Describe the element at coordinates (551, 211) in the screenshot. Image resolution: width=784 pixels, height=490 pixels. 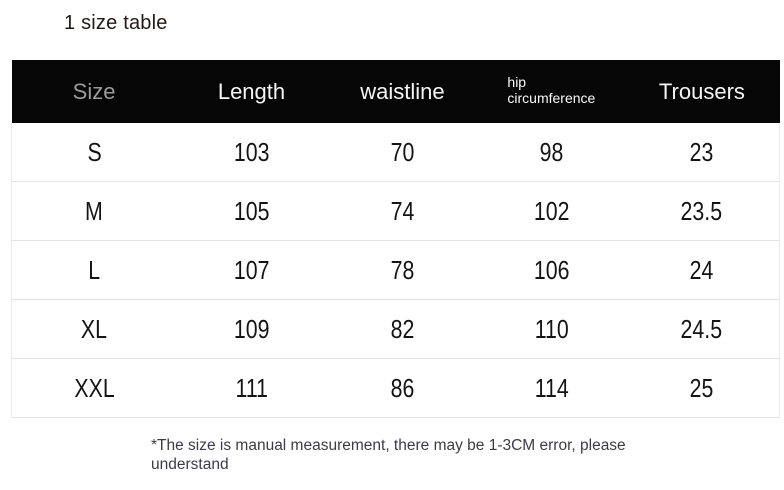
I see `cell-hip-circumference: 102` at that location.